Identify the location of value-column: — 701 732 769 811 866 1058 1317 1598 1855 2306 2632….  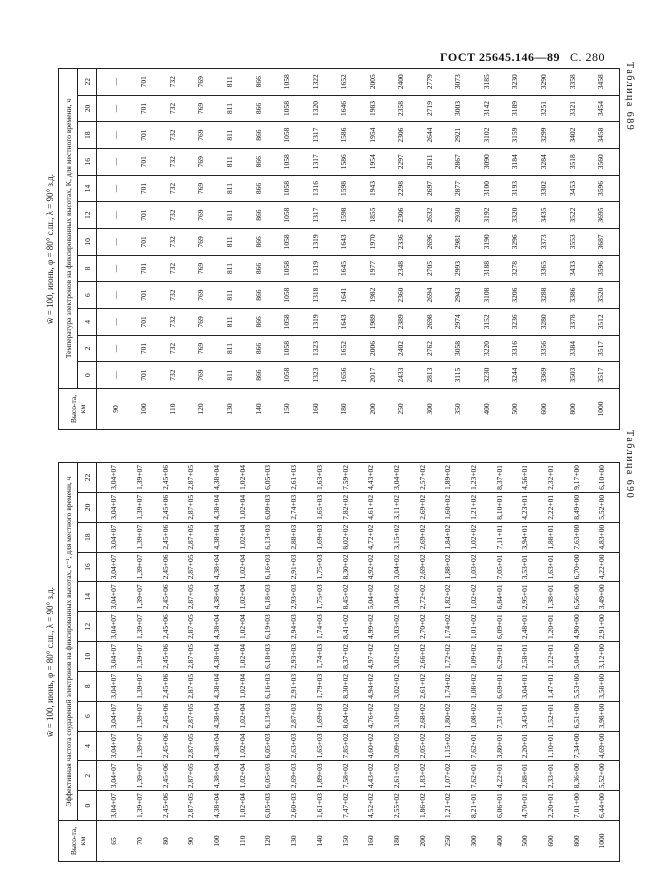
(358, 214).